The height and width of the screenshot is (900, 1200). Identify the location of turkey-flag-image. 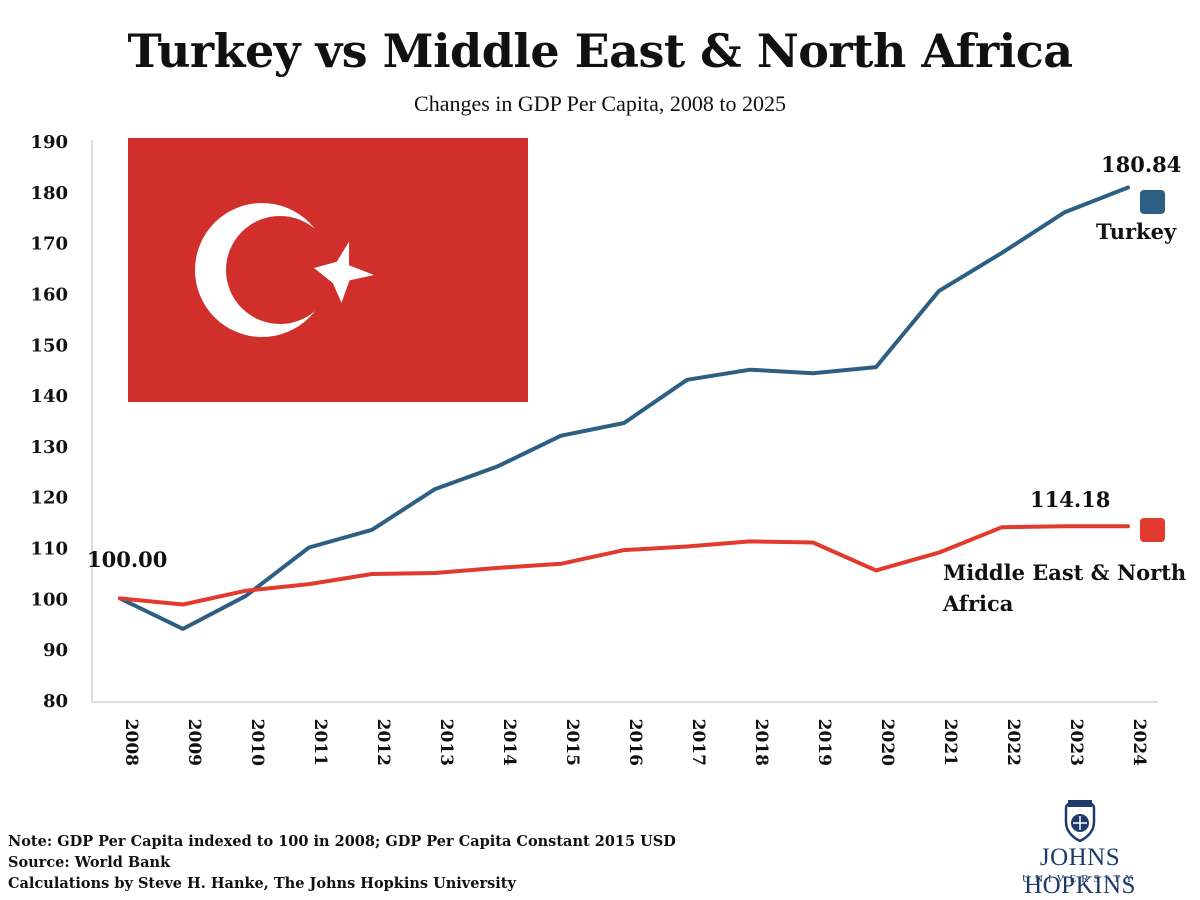
(328, 270).